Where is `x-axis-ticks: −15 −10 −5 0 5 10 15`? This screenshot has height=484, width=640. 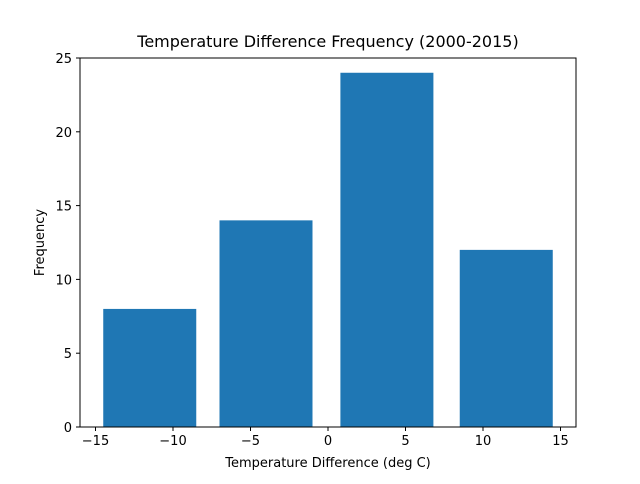
x-axis-ticks: −15 −10 −5 0 5 10 15 is located at coordinates (325, 438).